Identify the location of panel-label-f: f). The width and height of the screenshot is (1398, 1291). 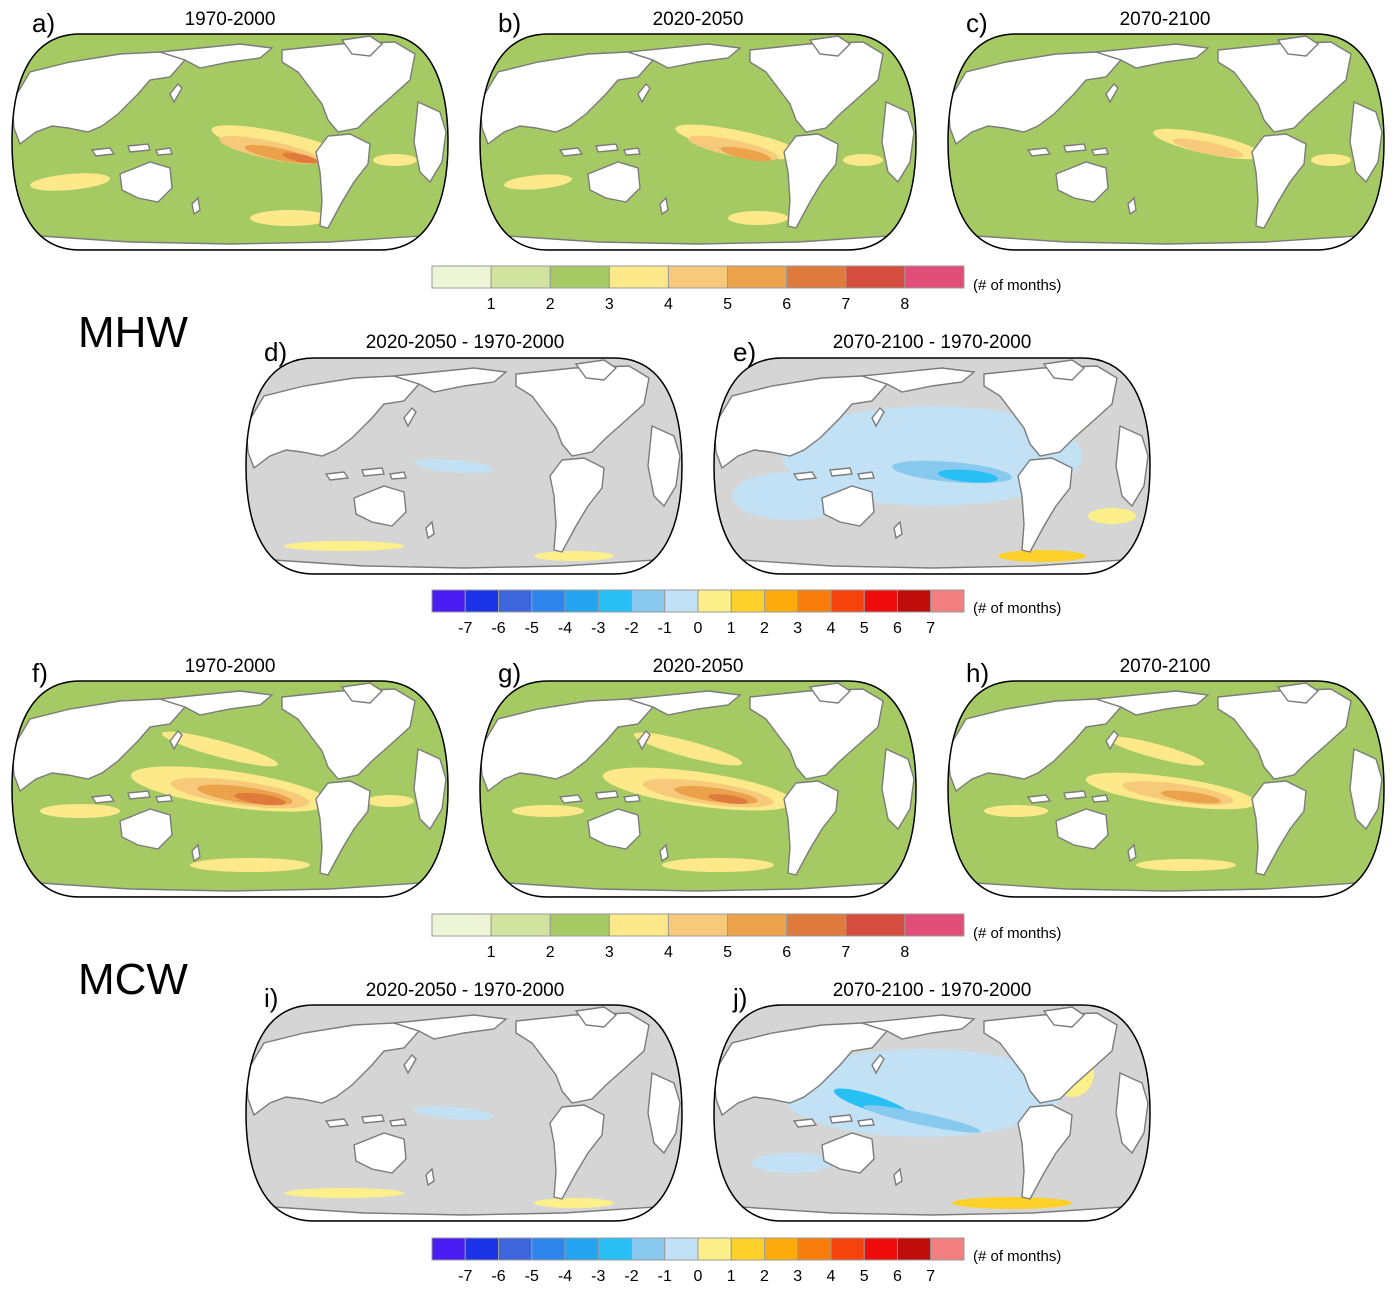
(40, 673).